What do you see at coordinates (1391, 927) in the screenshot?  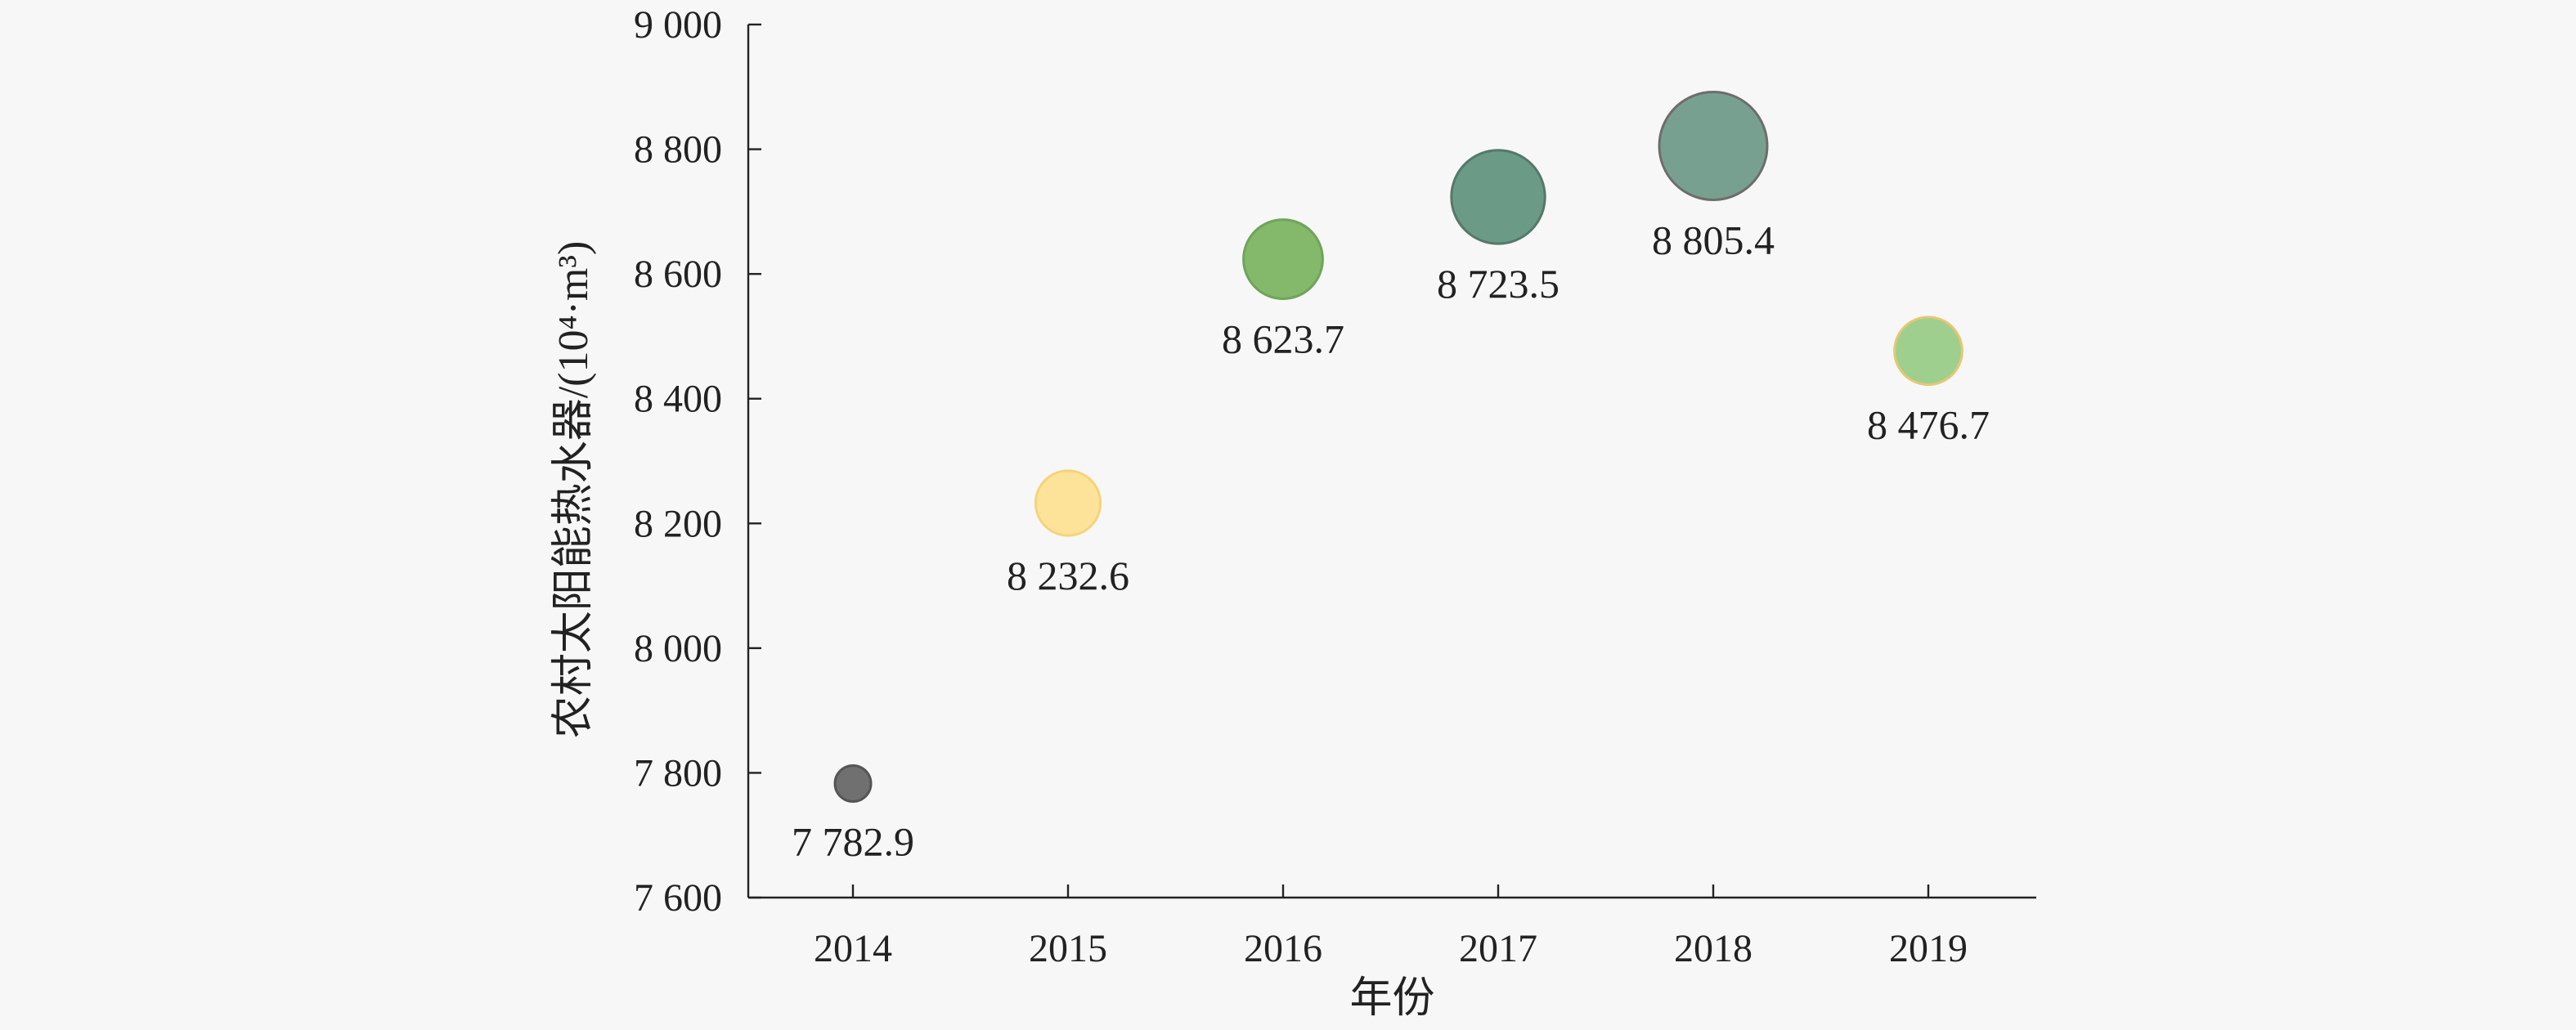 I see `x-ticks: 2014 2015 2016 2017 2018 2019` at bounding box center [1391, 927].